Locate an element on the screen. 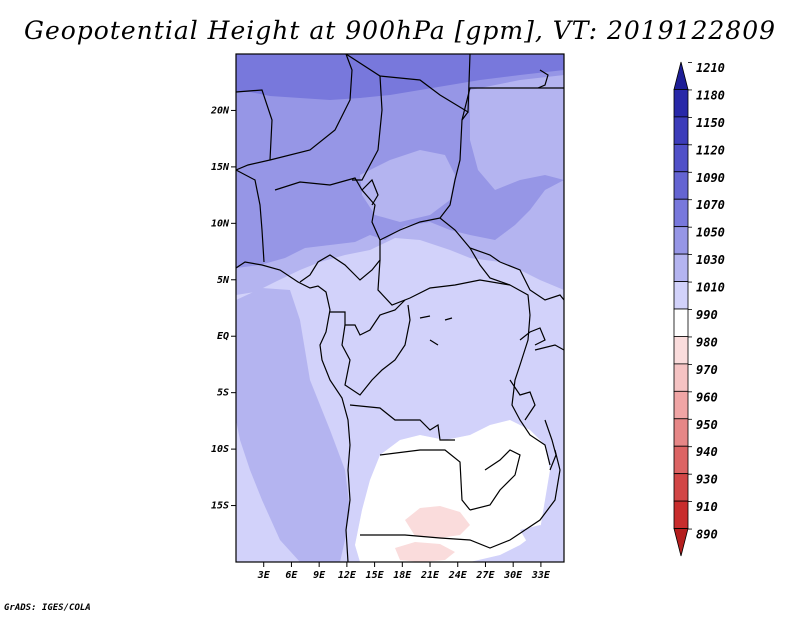 Image resolution: width=800 pixels, height=618 pixels. border-ssudan is located at coordinates (531, 281).